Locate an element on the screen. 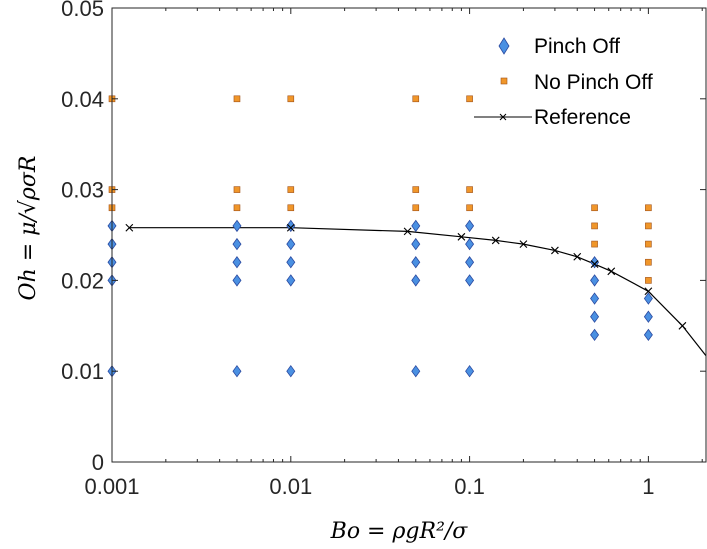 Image resolution: width=707 pixels, height=549 pixels. y-tick-label: 0.01 is located at coordinates (82, 371).